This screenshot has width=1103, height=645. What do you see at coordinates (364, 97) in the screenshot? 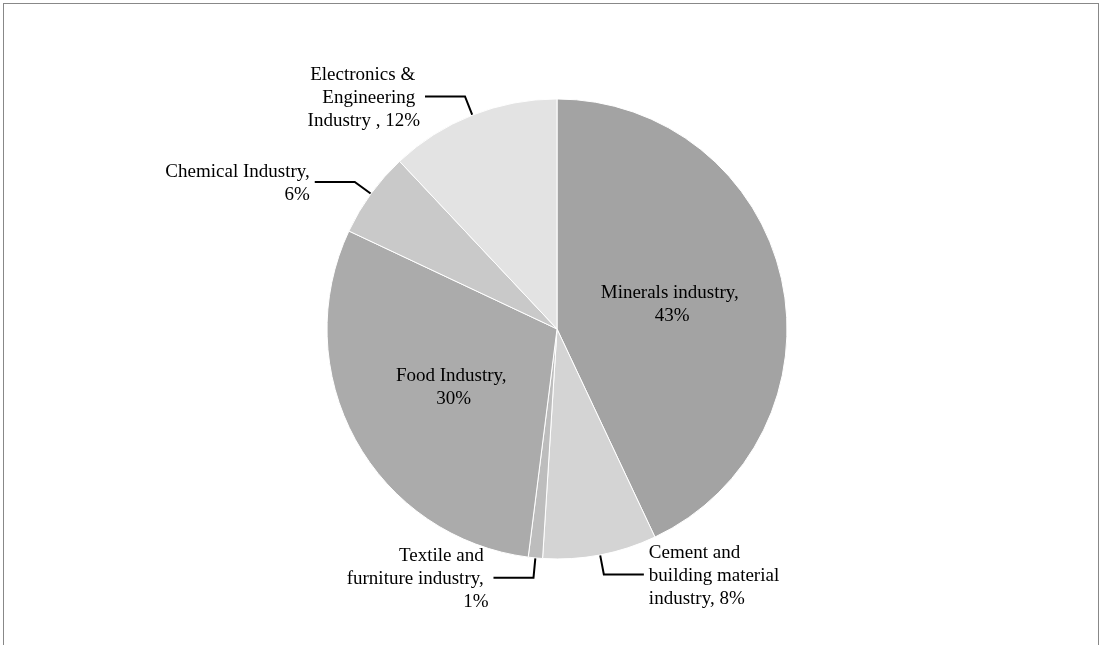
I see `slice-label: Electronics & Engineering Industry , 12%` at bounding box center [364, 97].